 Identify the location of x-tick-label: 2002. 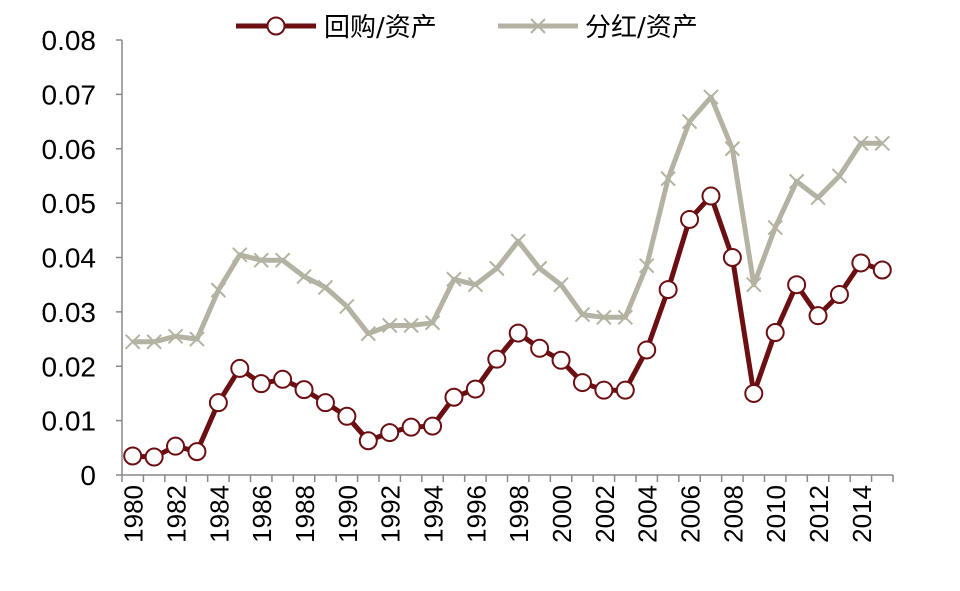
(605, 514).